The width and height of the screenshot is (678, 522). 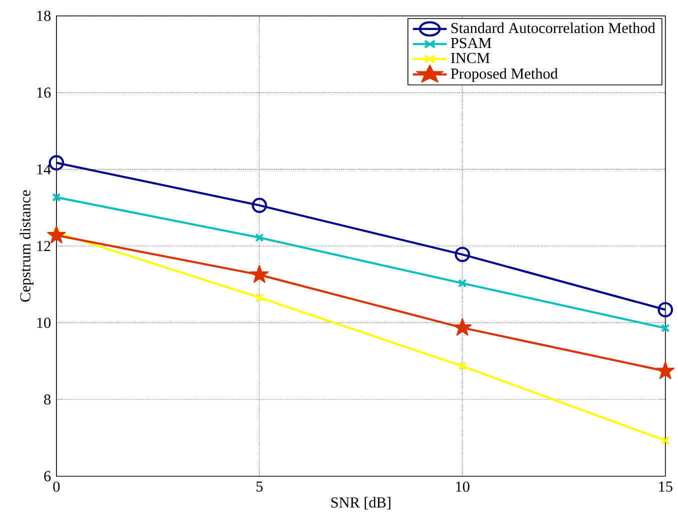 What do you see at coordinates (43, 246) in the screenshot?
I see `y-tick-label: 12` at bounding box center [43, 246].